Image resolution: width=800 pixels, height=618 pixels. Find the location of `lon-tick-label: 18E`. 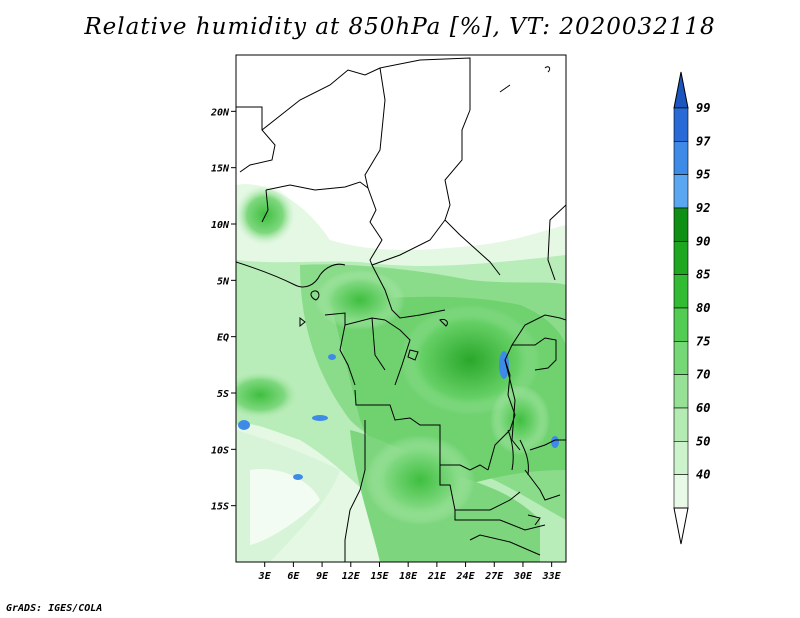

lon-tick-label: 18E is located at coordinates (408, 576).